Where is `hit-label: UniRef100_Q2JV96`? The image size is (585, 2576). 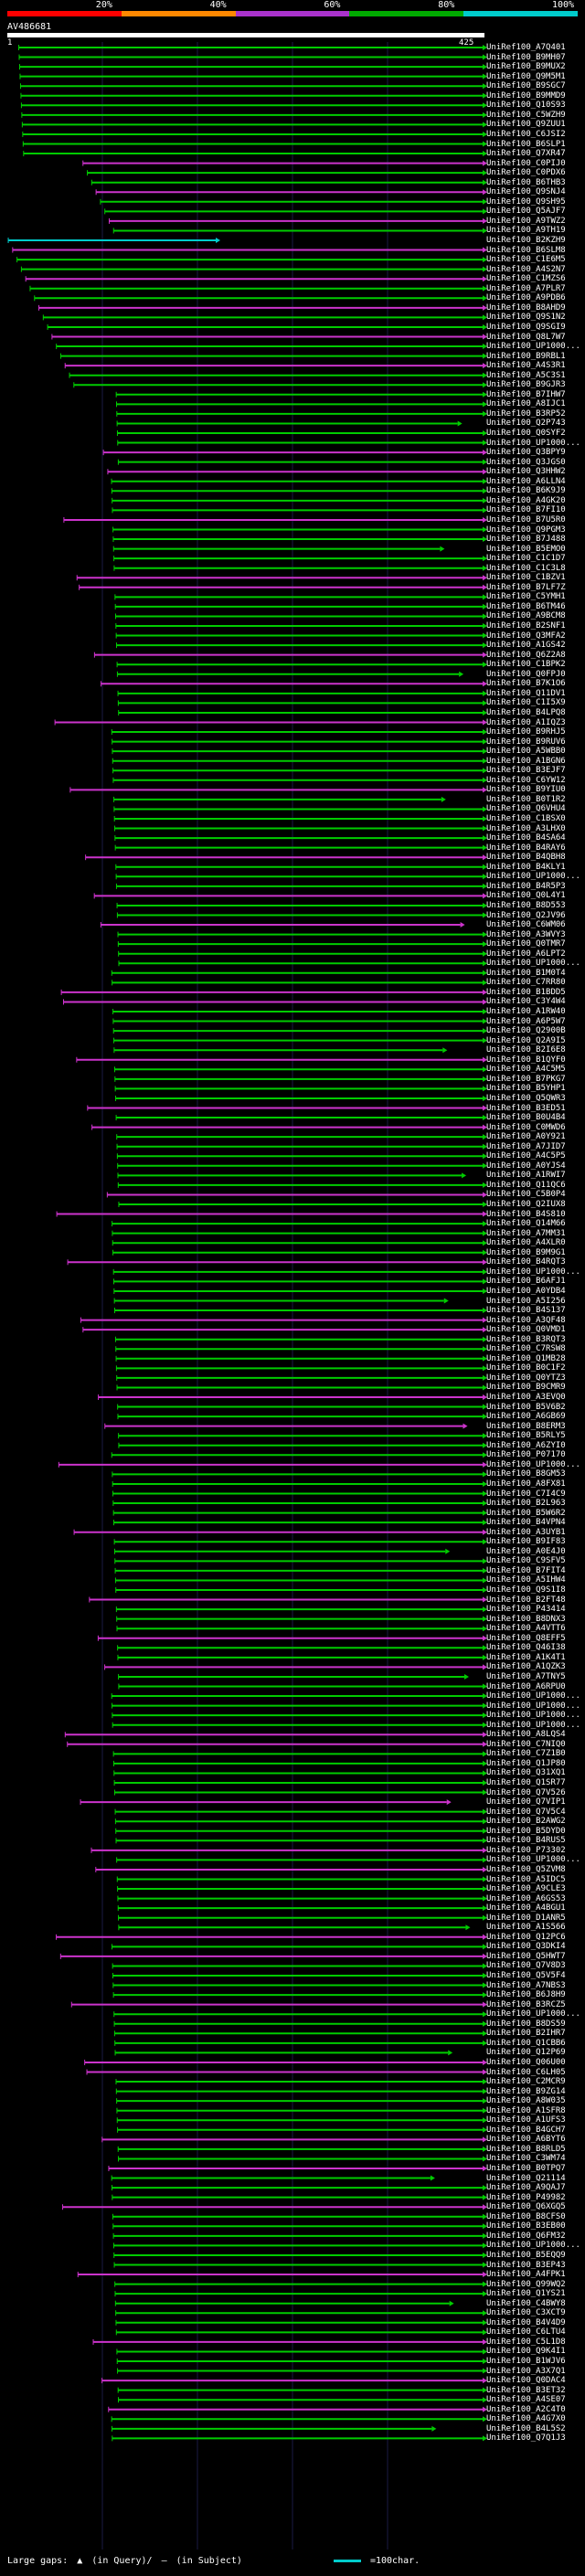
hit-label: UniRef100_Q2JV96 is located at coordinates (526, 915).